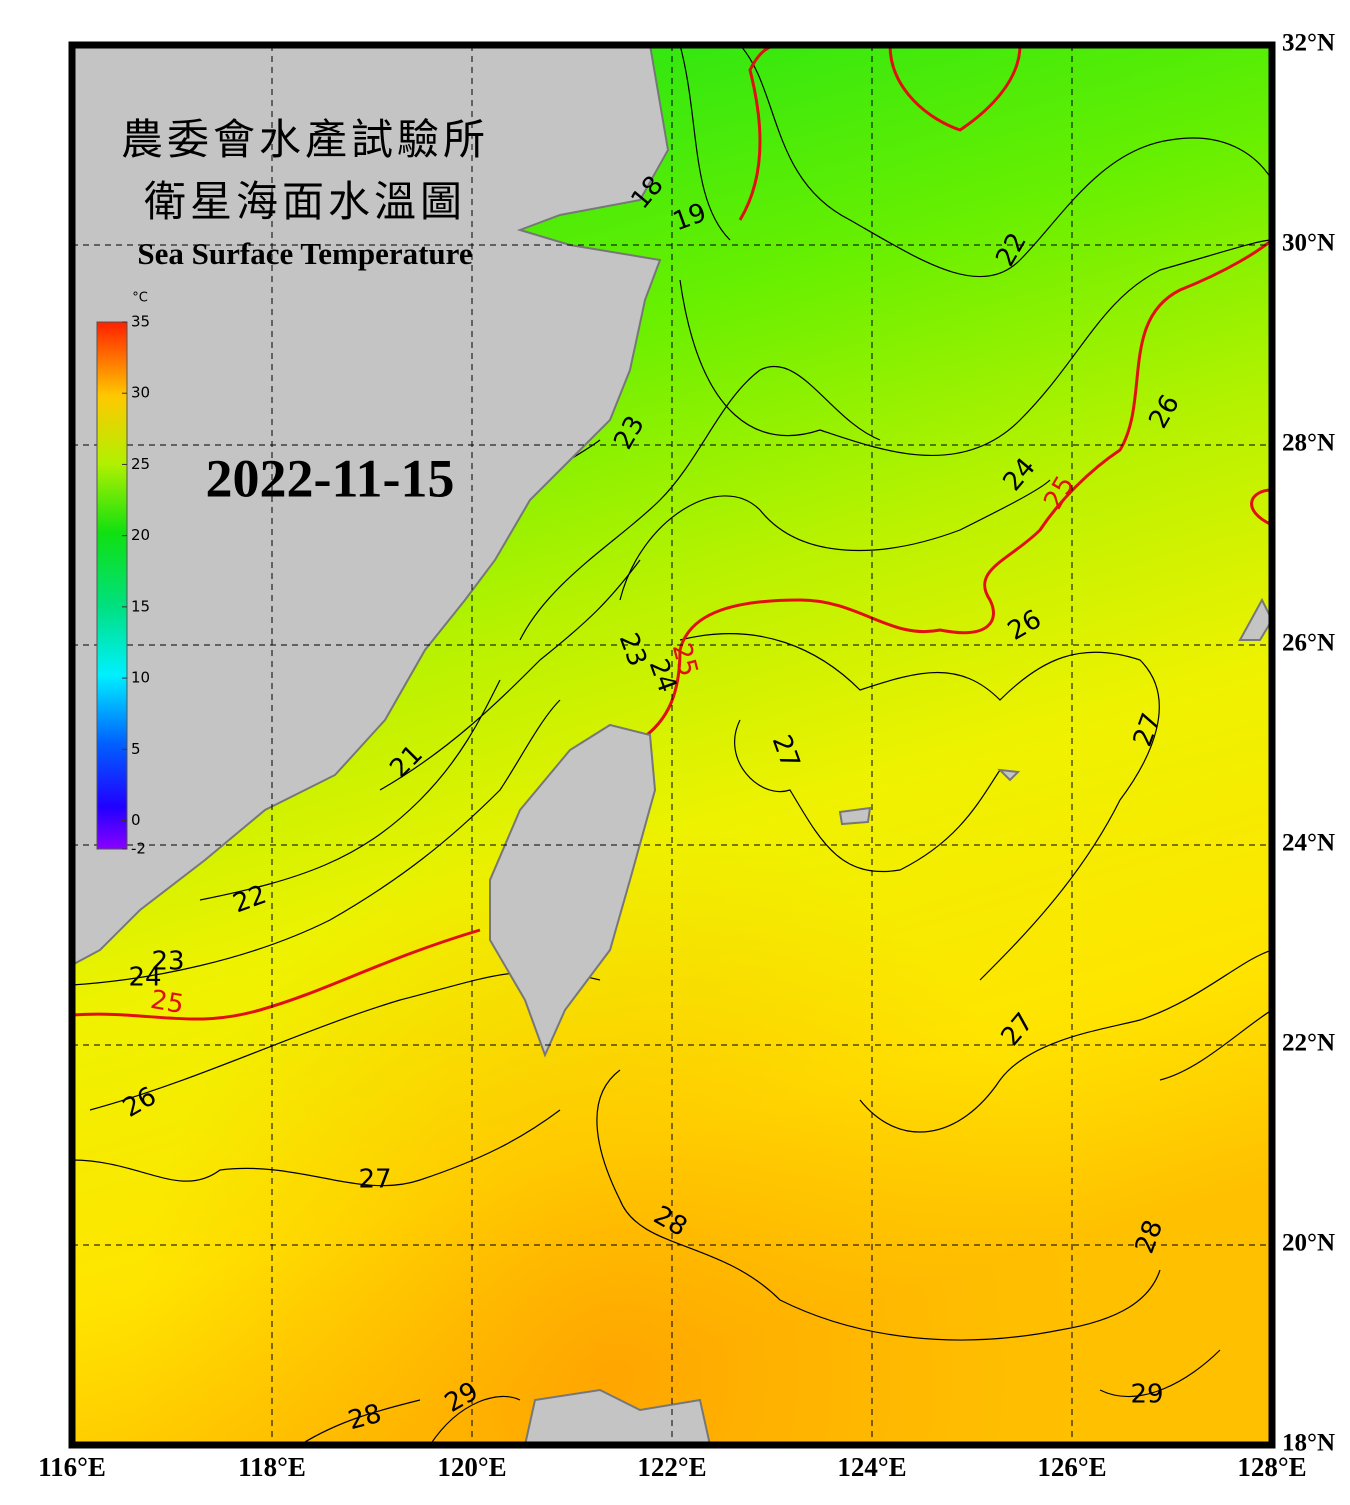 Image resolution: width=1350 pixels, height=1505 pixels. Describe the element at coordinates (1071, 1467) in the screenshot. I see `x-tick-label: 126°E` at that location.